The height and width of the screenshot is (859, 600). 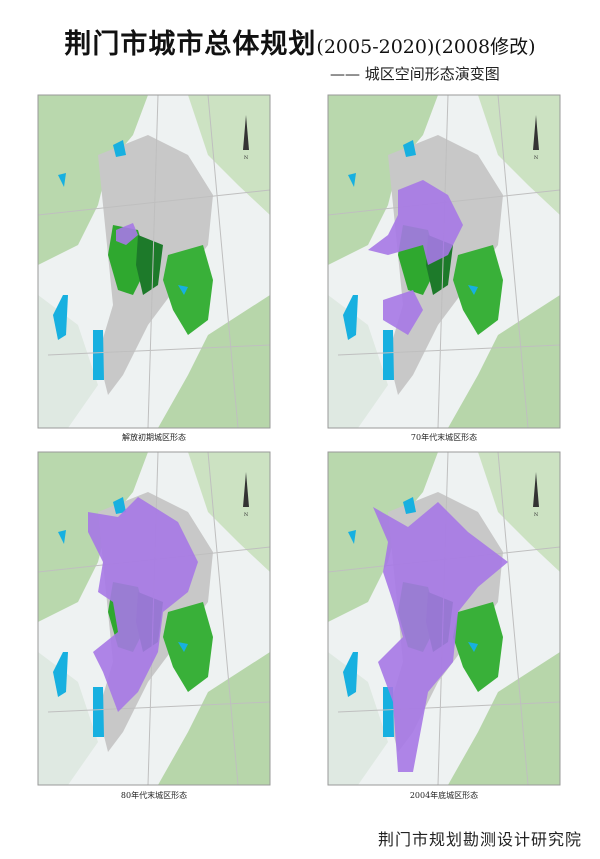 I want to click on subtitle: —— 城区空间形态演变图, so click(x=415, y=74).